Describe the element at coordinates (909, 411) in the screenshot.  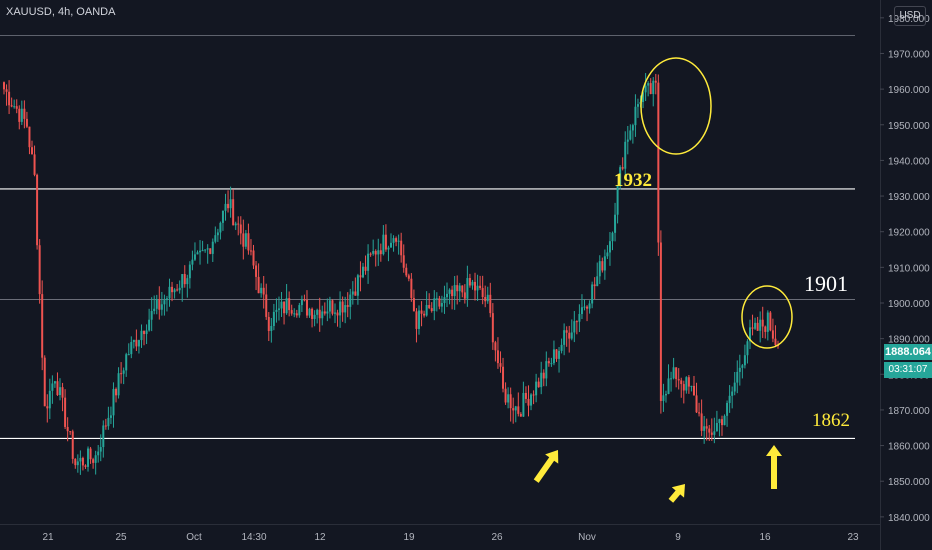
I see `y-tick-label-3: 1870.000` at that location.